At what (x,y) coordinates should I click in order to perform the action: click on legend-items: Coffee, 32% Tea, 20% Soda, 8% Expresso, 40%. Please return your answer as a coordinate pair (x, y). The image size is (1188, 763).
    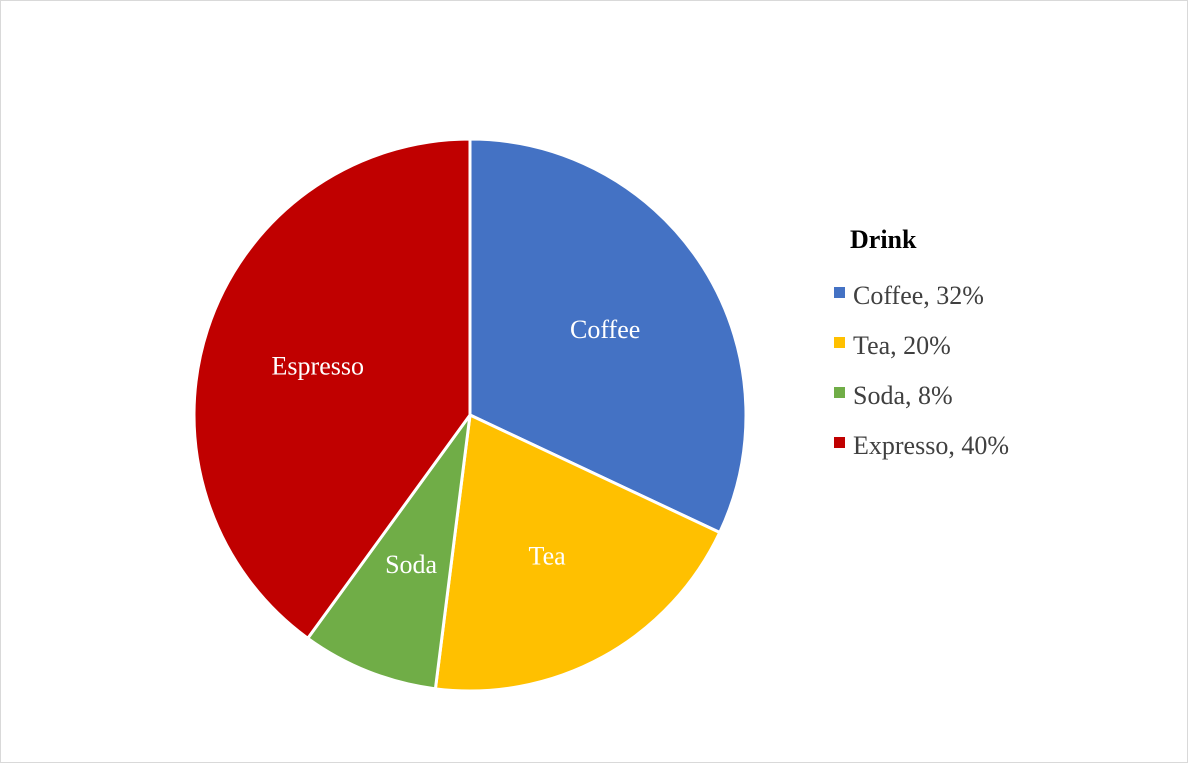
    Looking at the image, I should click on (921, 370).